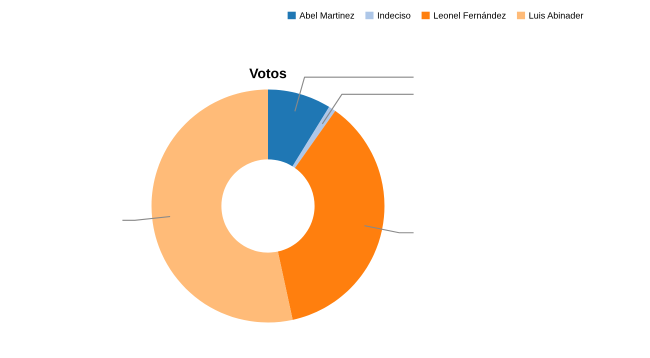 The width and height of the screenshot is (650, 358). What do you see at coordinates (267, 73) in the screenshot?
I see `text: Votos` at bounding box center [267, 73].